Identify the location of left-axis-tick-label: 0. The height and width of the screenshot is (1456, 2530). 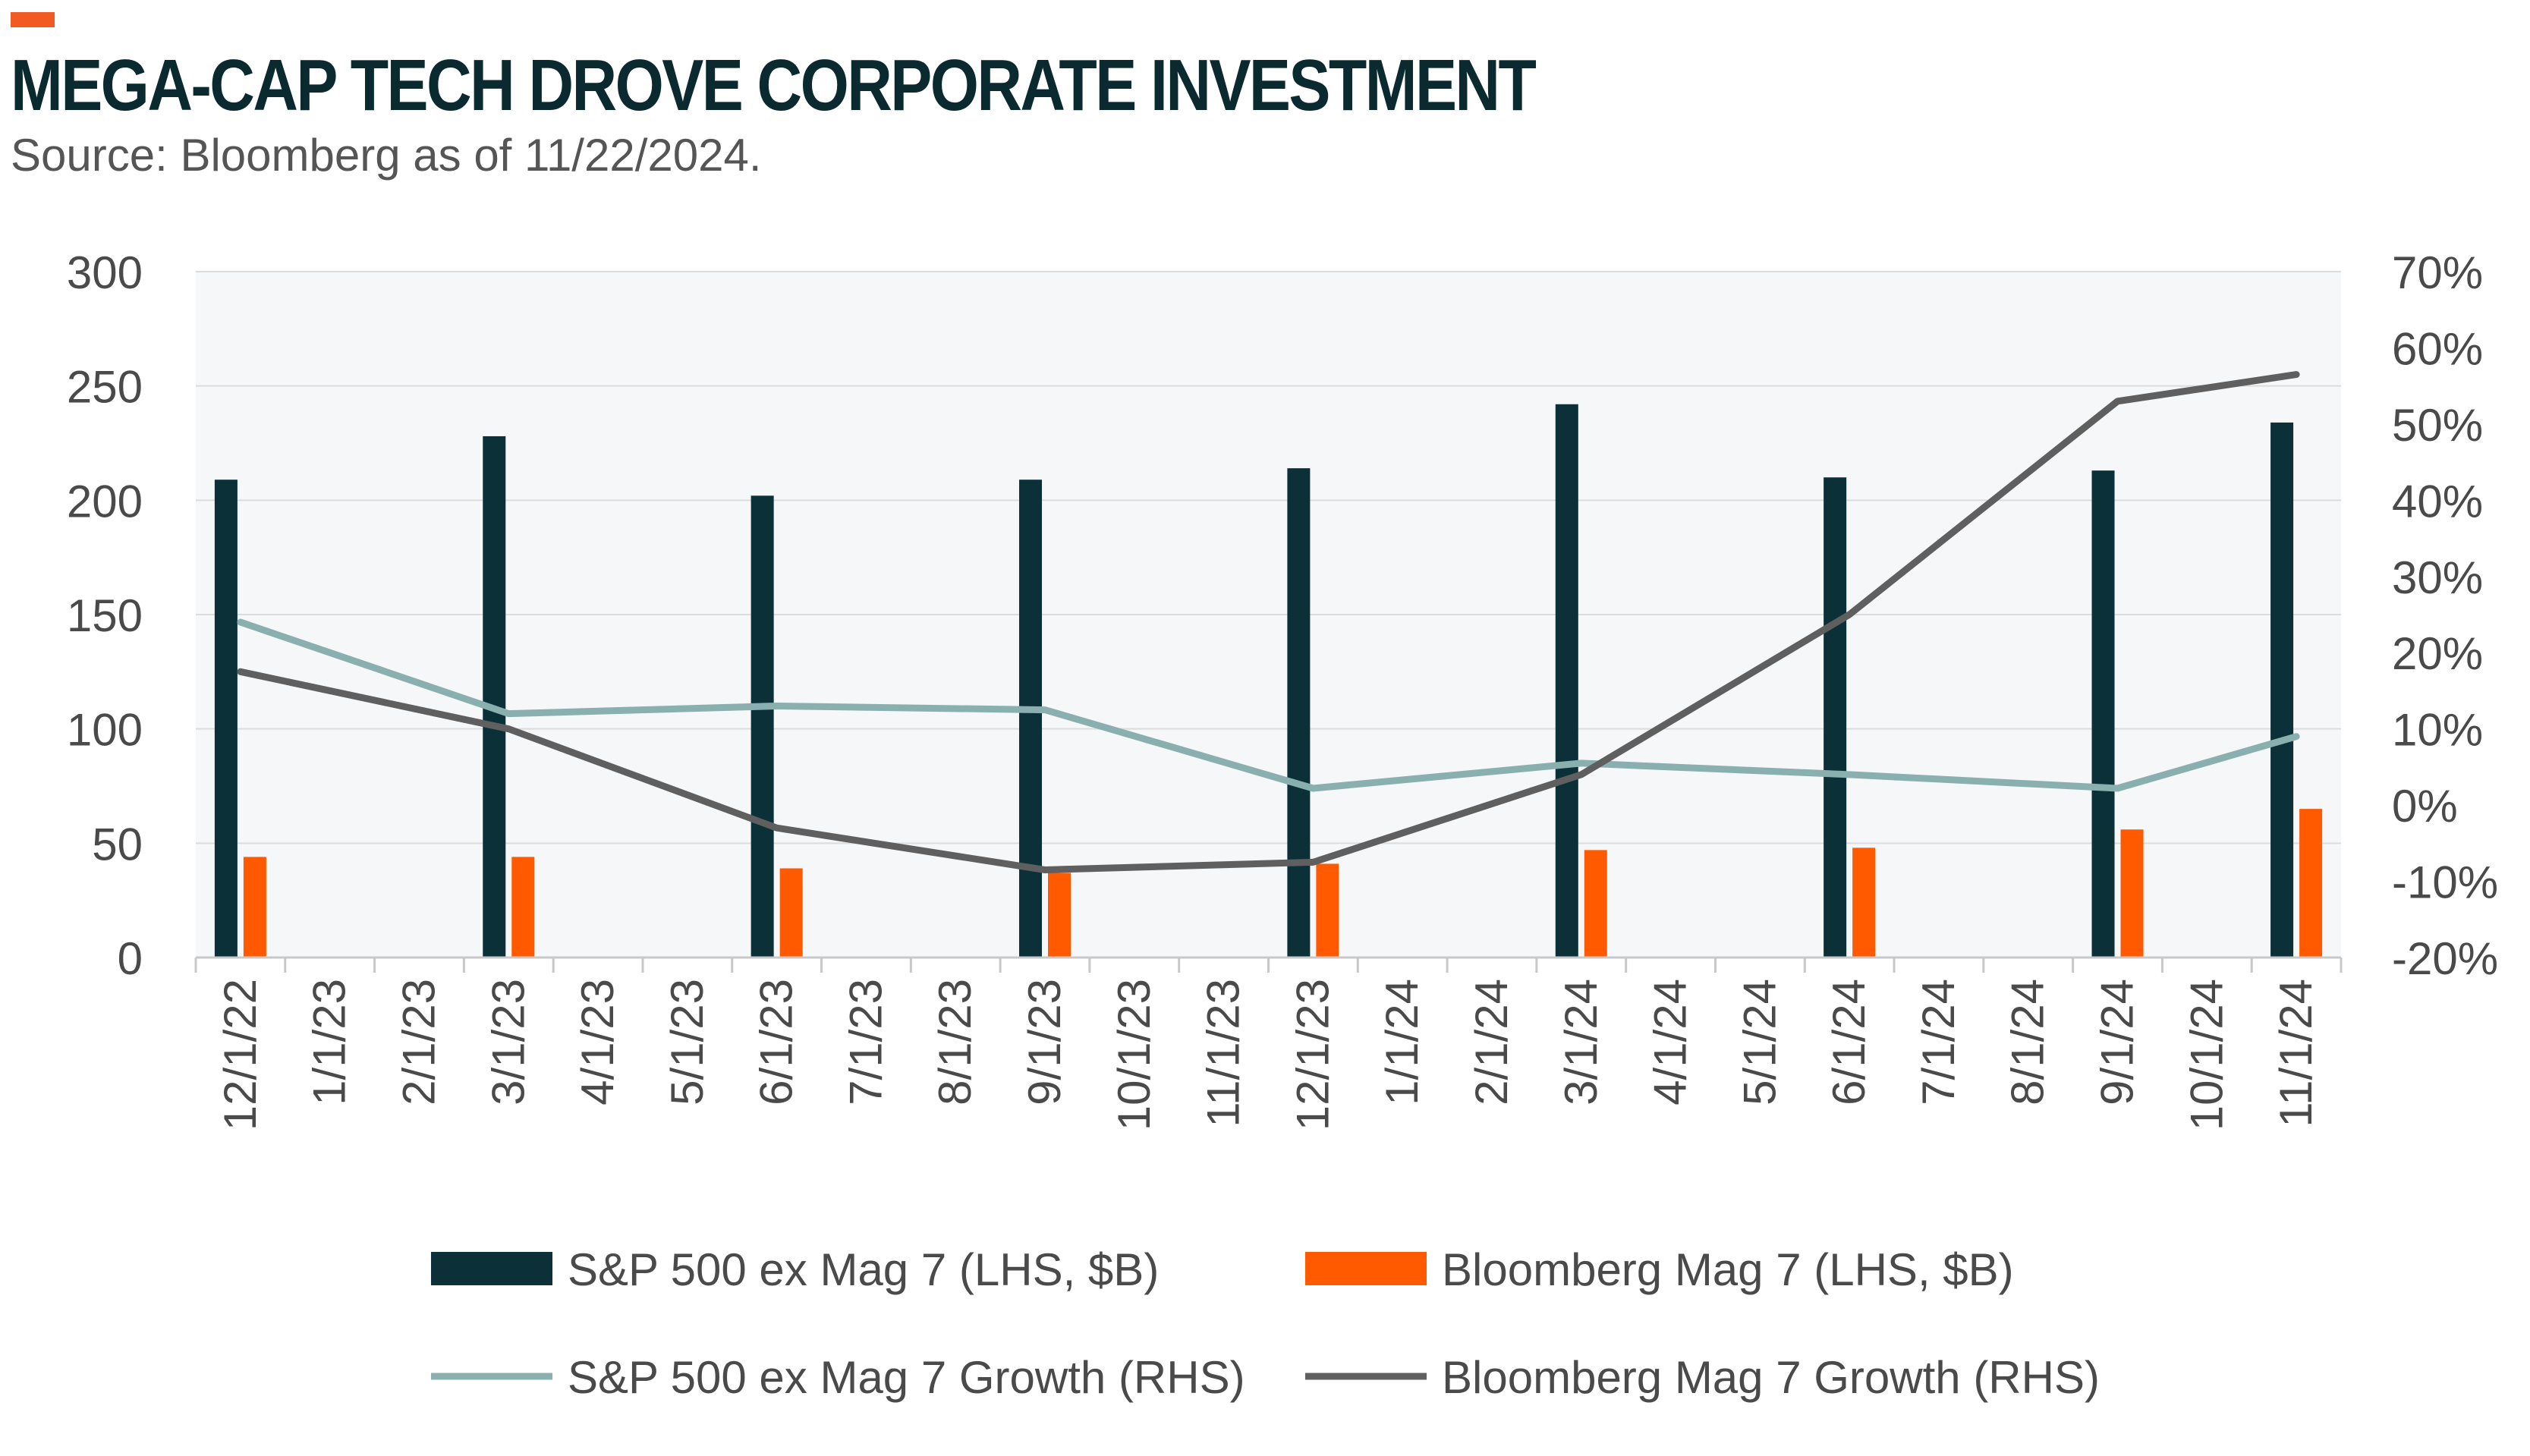
(130, 958).